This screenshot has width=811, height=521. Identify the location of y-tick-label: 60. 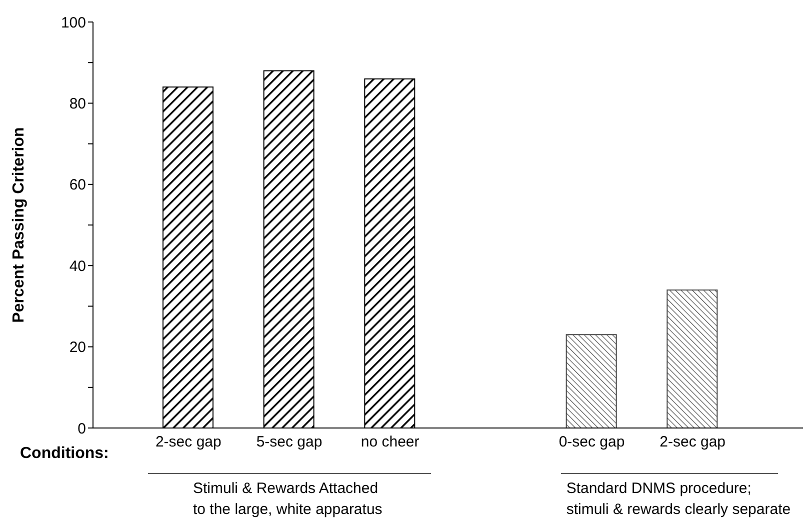
(77, 185).